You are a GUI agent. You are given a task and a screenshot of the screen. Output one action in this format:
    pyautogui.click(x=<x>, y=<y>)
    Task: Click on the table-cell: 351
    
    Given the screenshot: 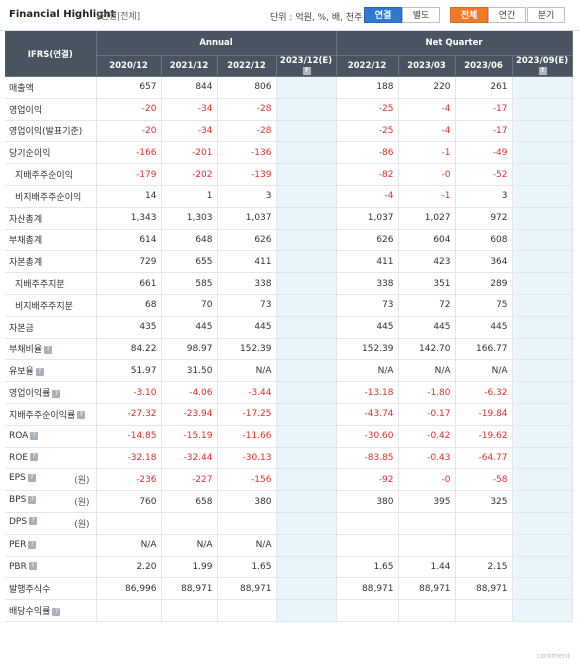 What is the action you would take?
    pyautogui.click(x=427, y=283)
    